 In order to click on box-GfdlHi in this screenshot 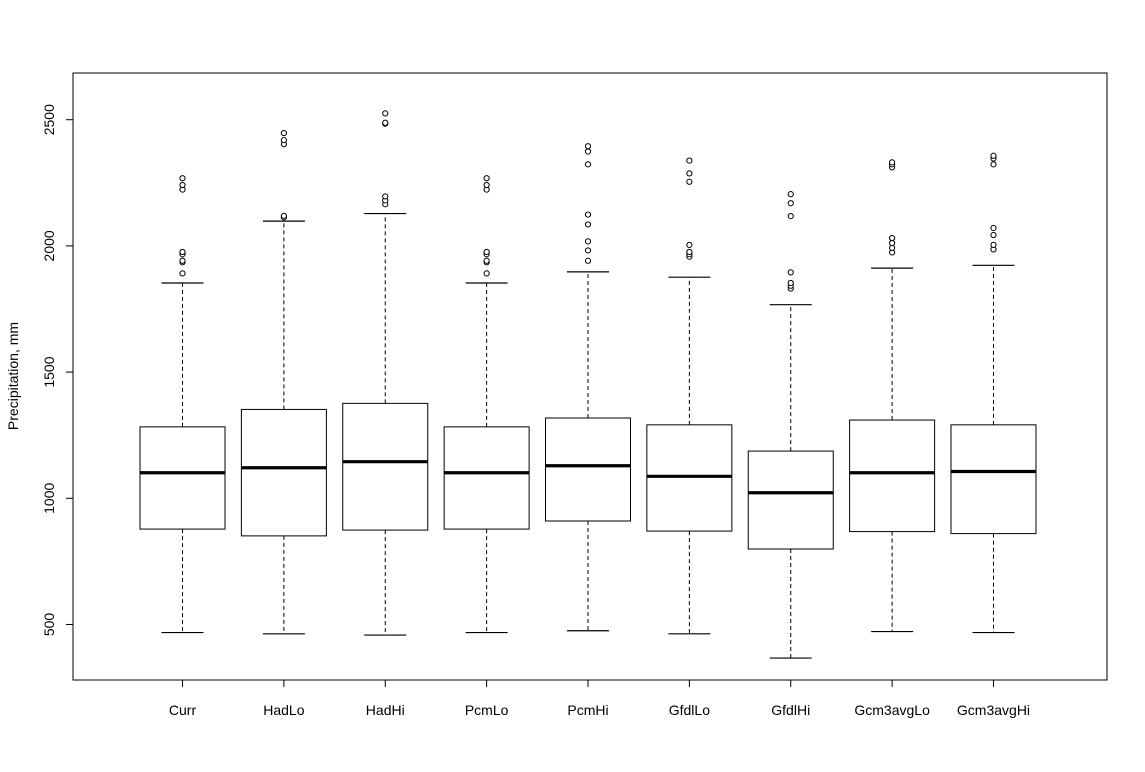, I will do `click(790, 425)`.